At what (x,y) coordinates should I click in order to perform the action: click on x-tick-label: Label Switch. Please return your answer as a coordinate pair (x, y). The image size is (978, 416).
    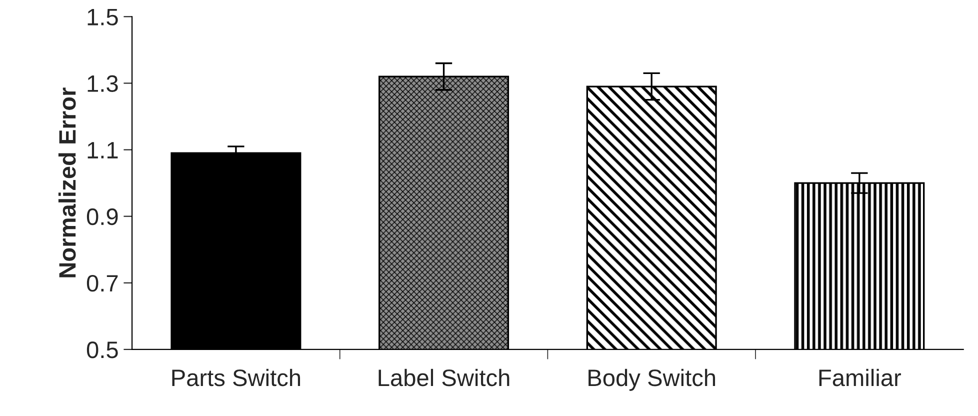
    Looking at the image, I should click on (444, 377).